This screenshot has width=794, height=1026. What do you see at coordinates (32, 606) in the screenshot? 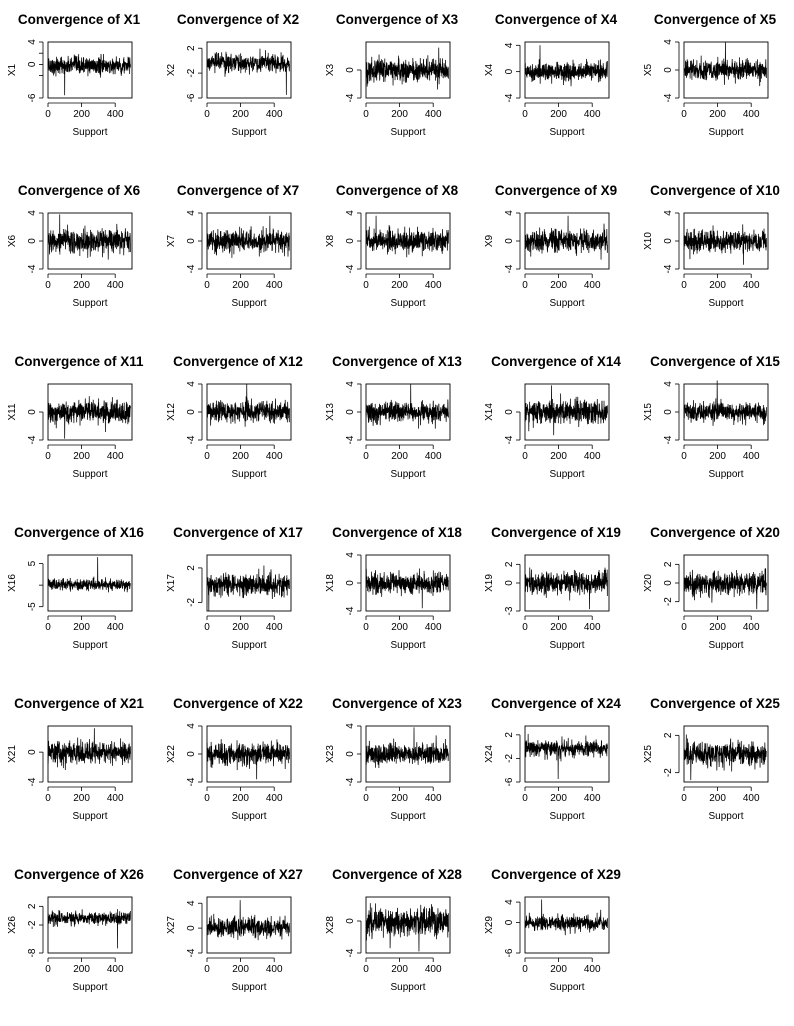
I see `y-tick-label: -5` at bounding box center [32, 606].